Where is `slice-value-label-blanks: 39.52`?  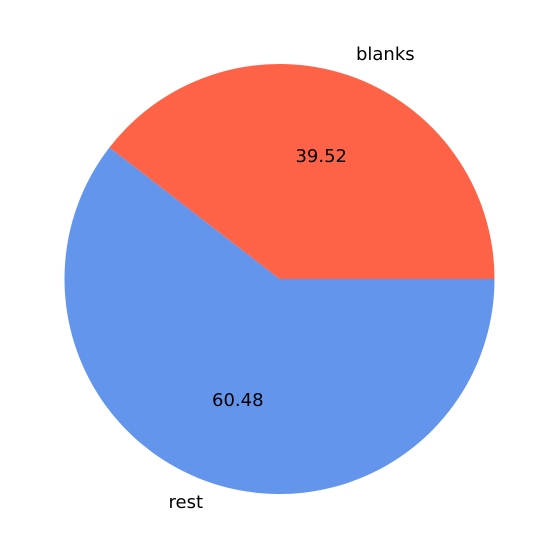
slice-value-label-blanks: 39.52 is located at coordinates (321, 156).